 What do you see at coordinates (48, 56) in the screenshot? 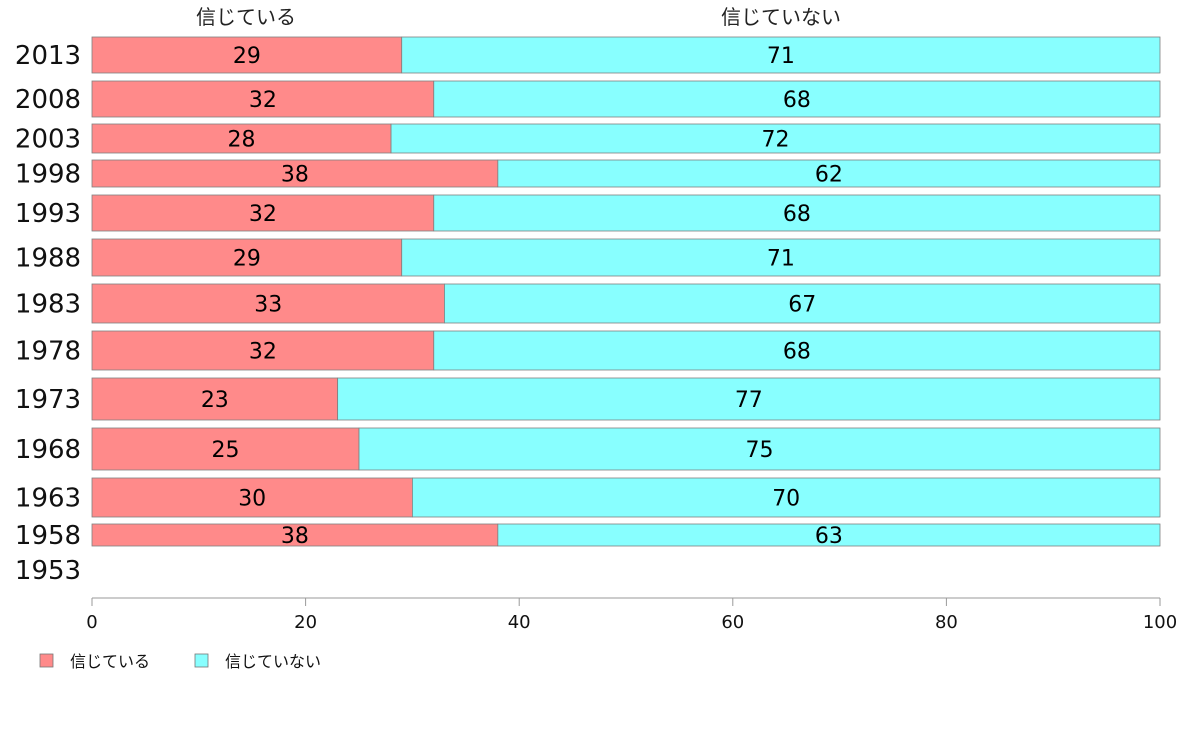
I see `year-label: 2013` at bounding box center [48, 56].